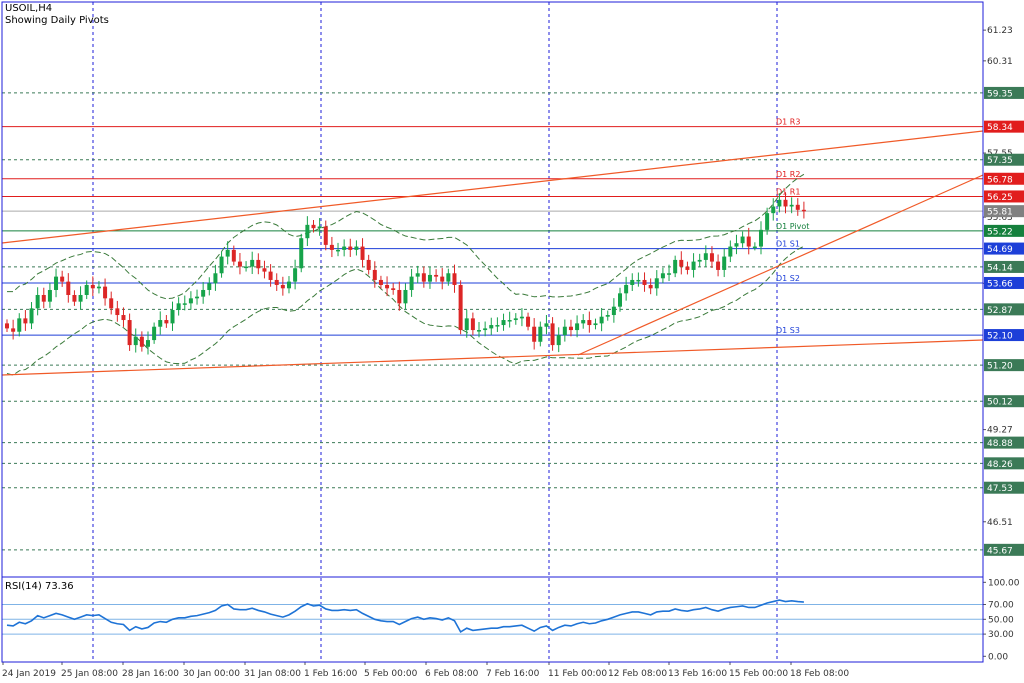  Describe the element at coordinates (788, 174) in the screenshot. I see `pivot-label: D1 R2` at that location.